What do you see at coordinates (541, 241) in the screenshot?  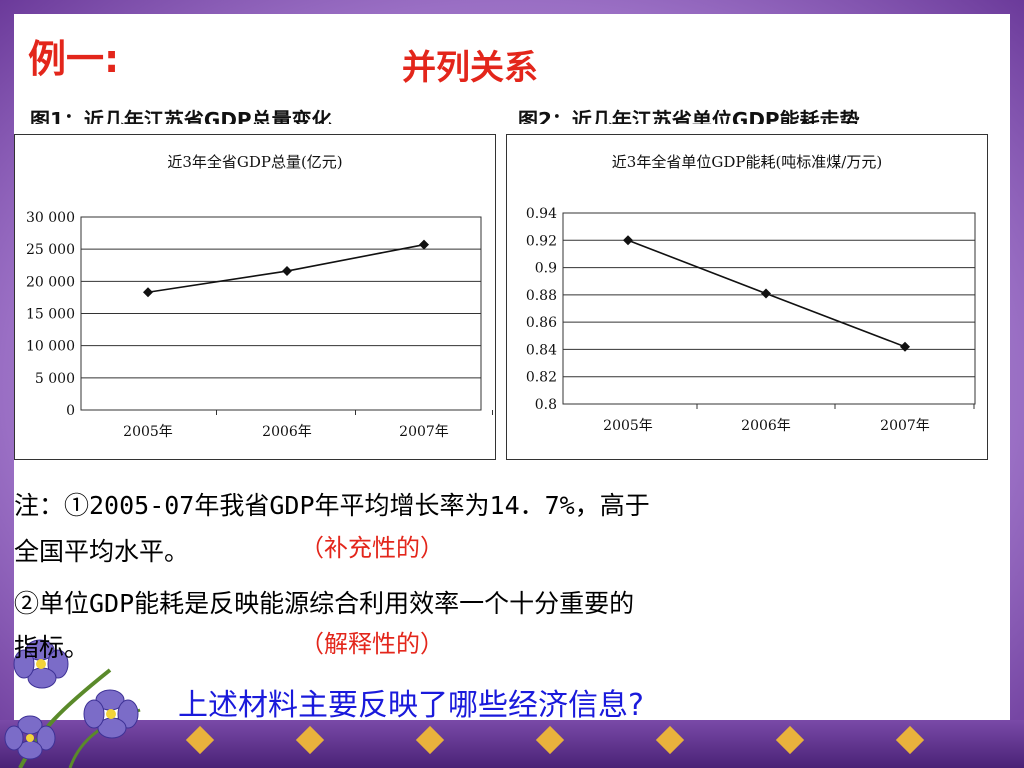 I see `y-tick-label: 0.92` at bounding box center [541, 241].